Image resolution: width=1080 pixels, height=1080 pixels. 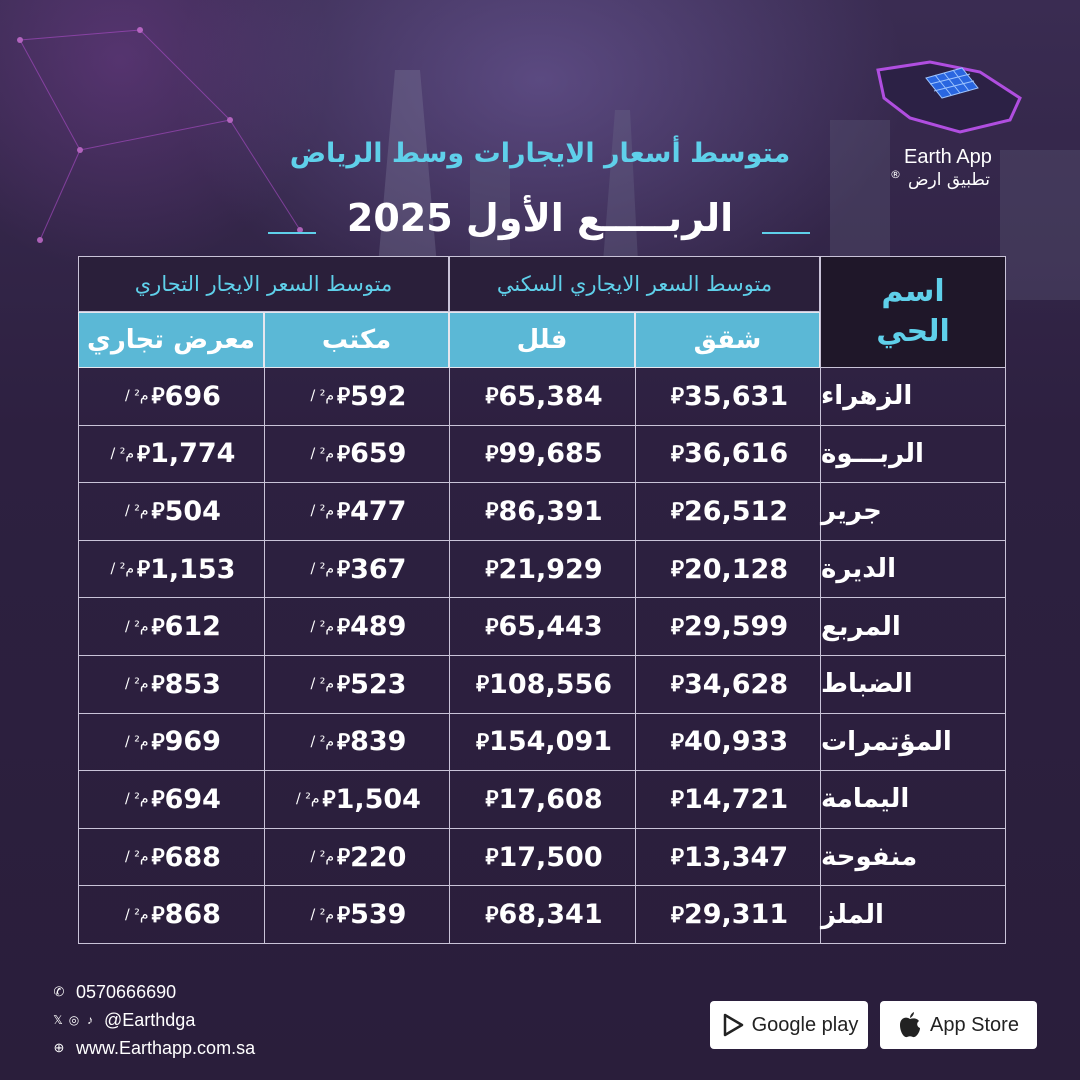 I want to click on cell-value: 367, so click(x=378, y=569).